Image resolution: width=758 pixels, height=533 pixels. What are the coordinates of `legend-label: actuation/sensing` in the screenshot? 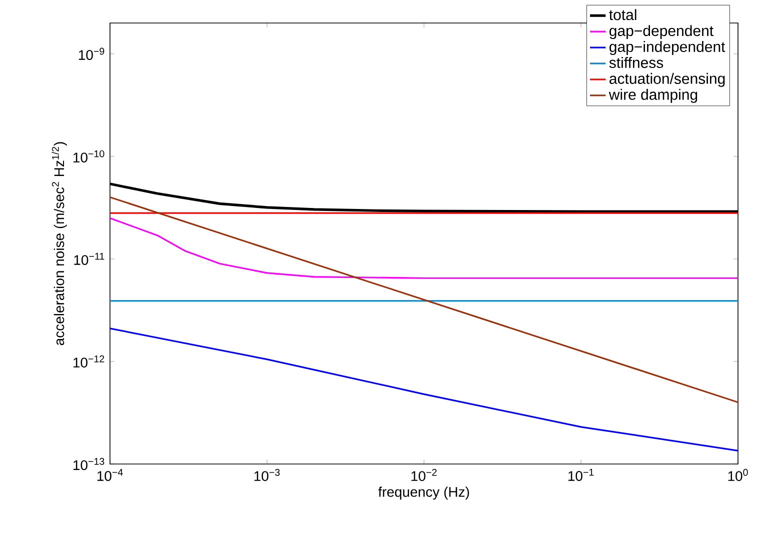 It's located at (667, 79).